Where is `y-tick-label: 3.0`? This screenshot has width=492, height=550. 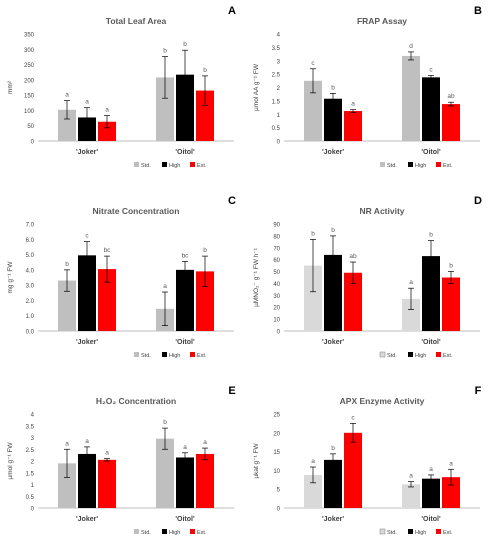
y-tick-label: 3.0 is located at coordinates (30, 287).